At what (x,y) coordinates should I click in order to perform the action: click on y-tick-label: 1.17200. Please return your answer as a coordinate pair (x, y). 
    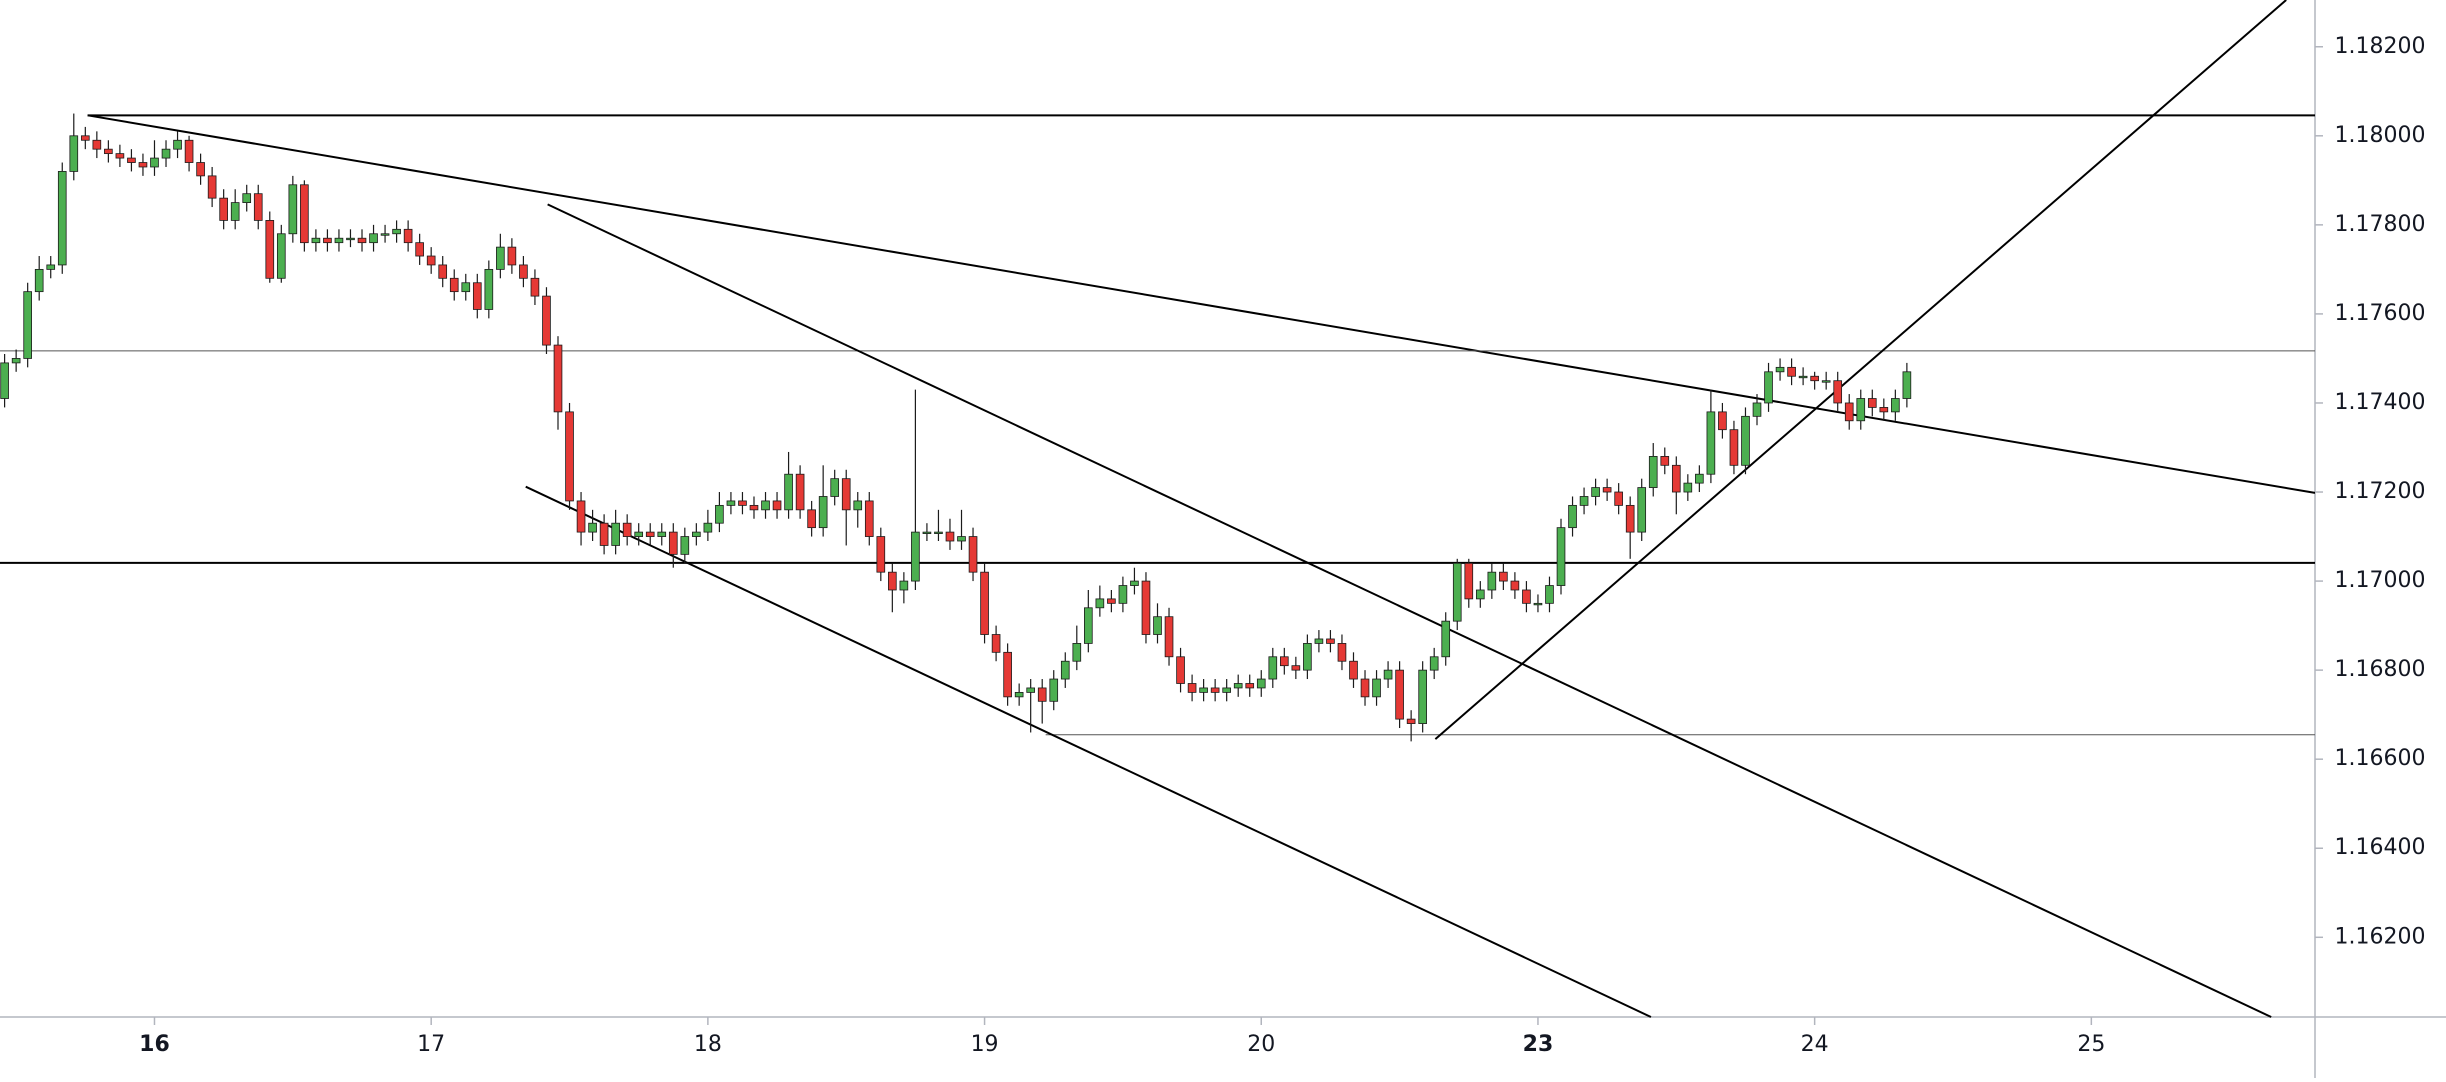
    Looking at the image, I should click on (2380, 491).